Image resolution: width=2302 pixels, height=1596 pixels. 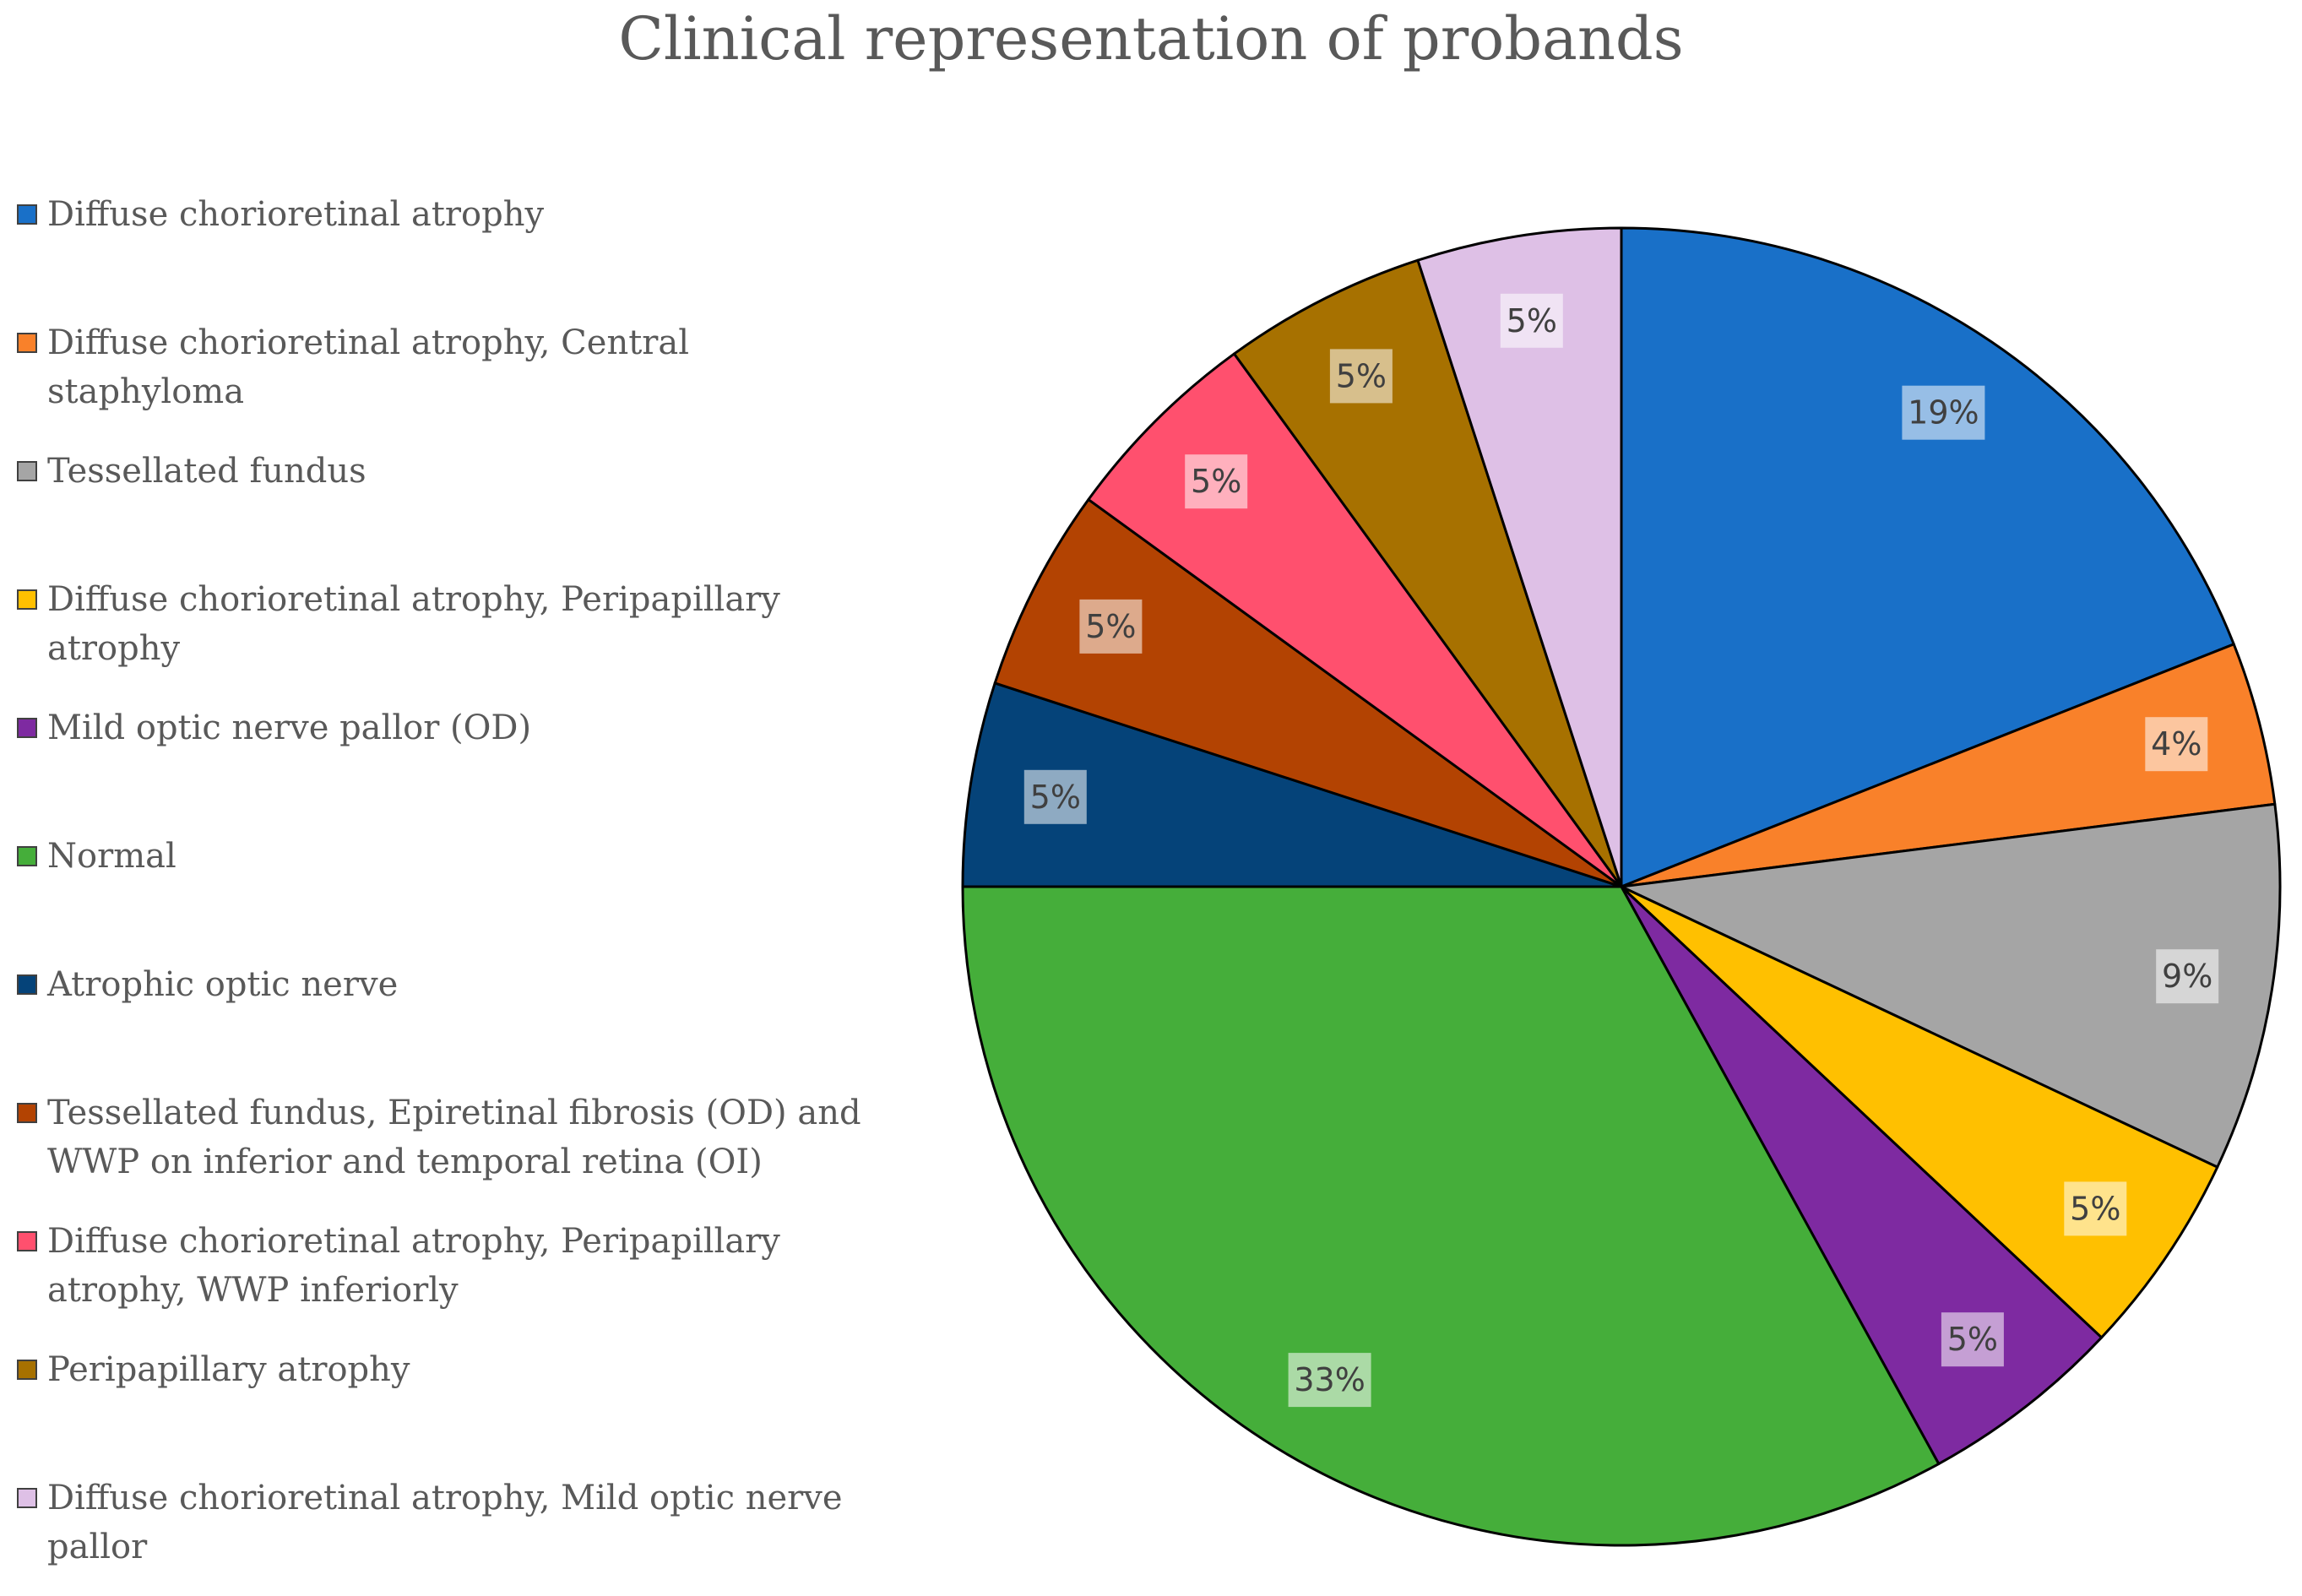 What do you see at coordinates (1151, 38) in the screenshot?
I see `chart-title: Clinical representation of probands` at bounding box center [1151, 38].